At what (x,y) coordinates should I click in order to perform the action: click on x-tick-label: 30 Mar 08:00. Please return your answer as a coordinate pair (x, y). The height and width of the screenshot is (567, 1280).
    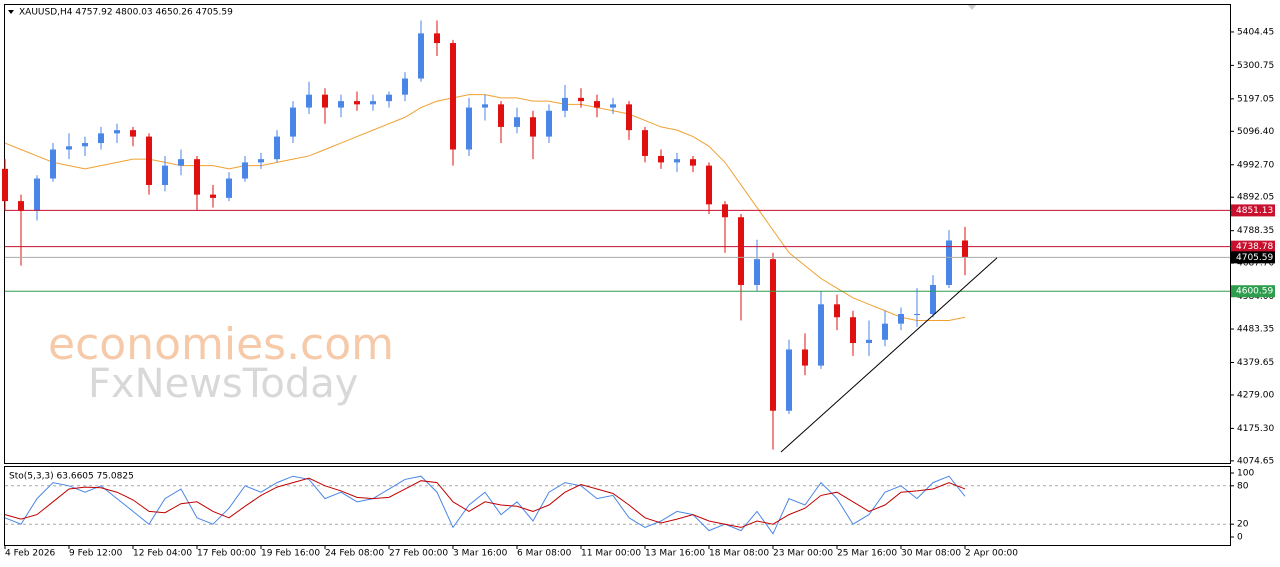
    Looking at the image, I should click on (931, 554).